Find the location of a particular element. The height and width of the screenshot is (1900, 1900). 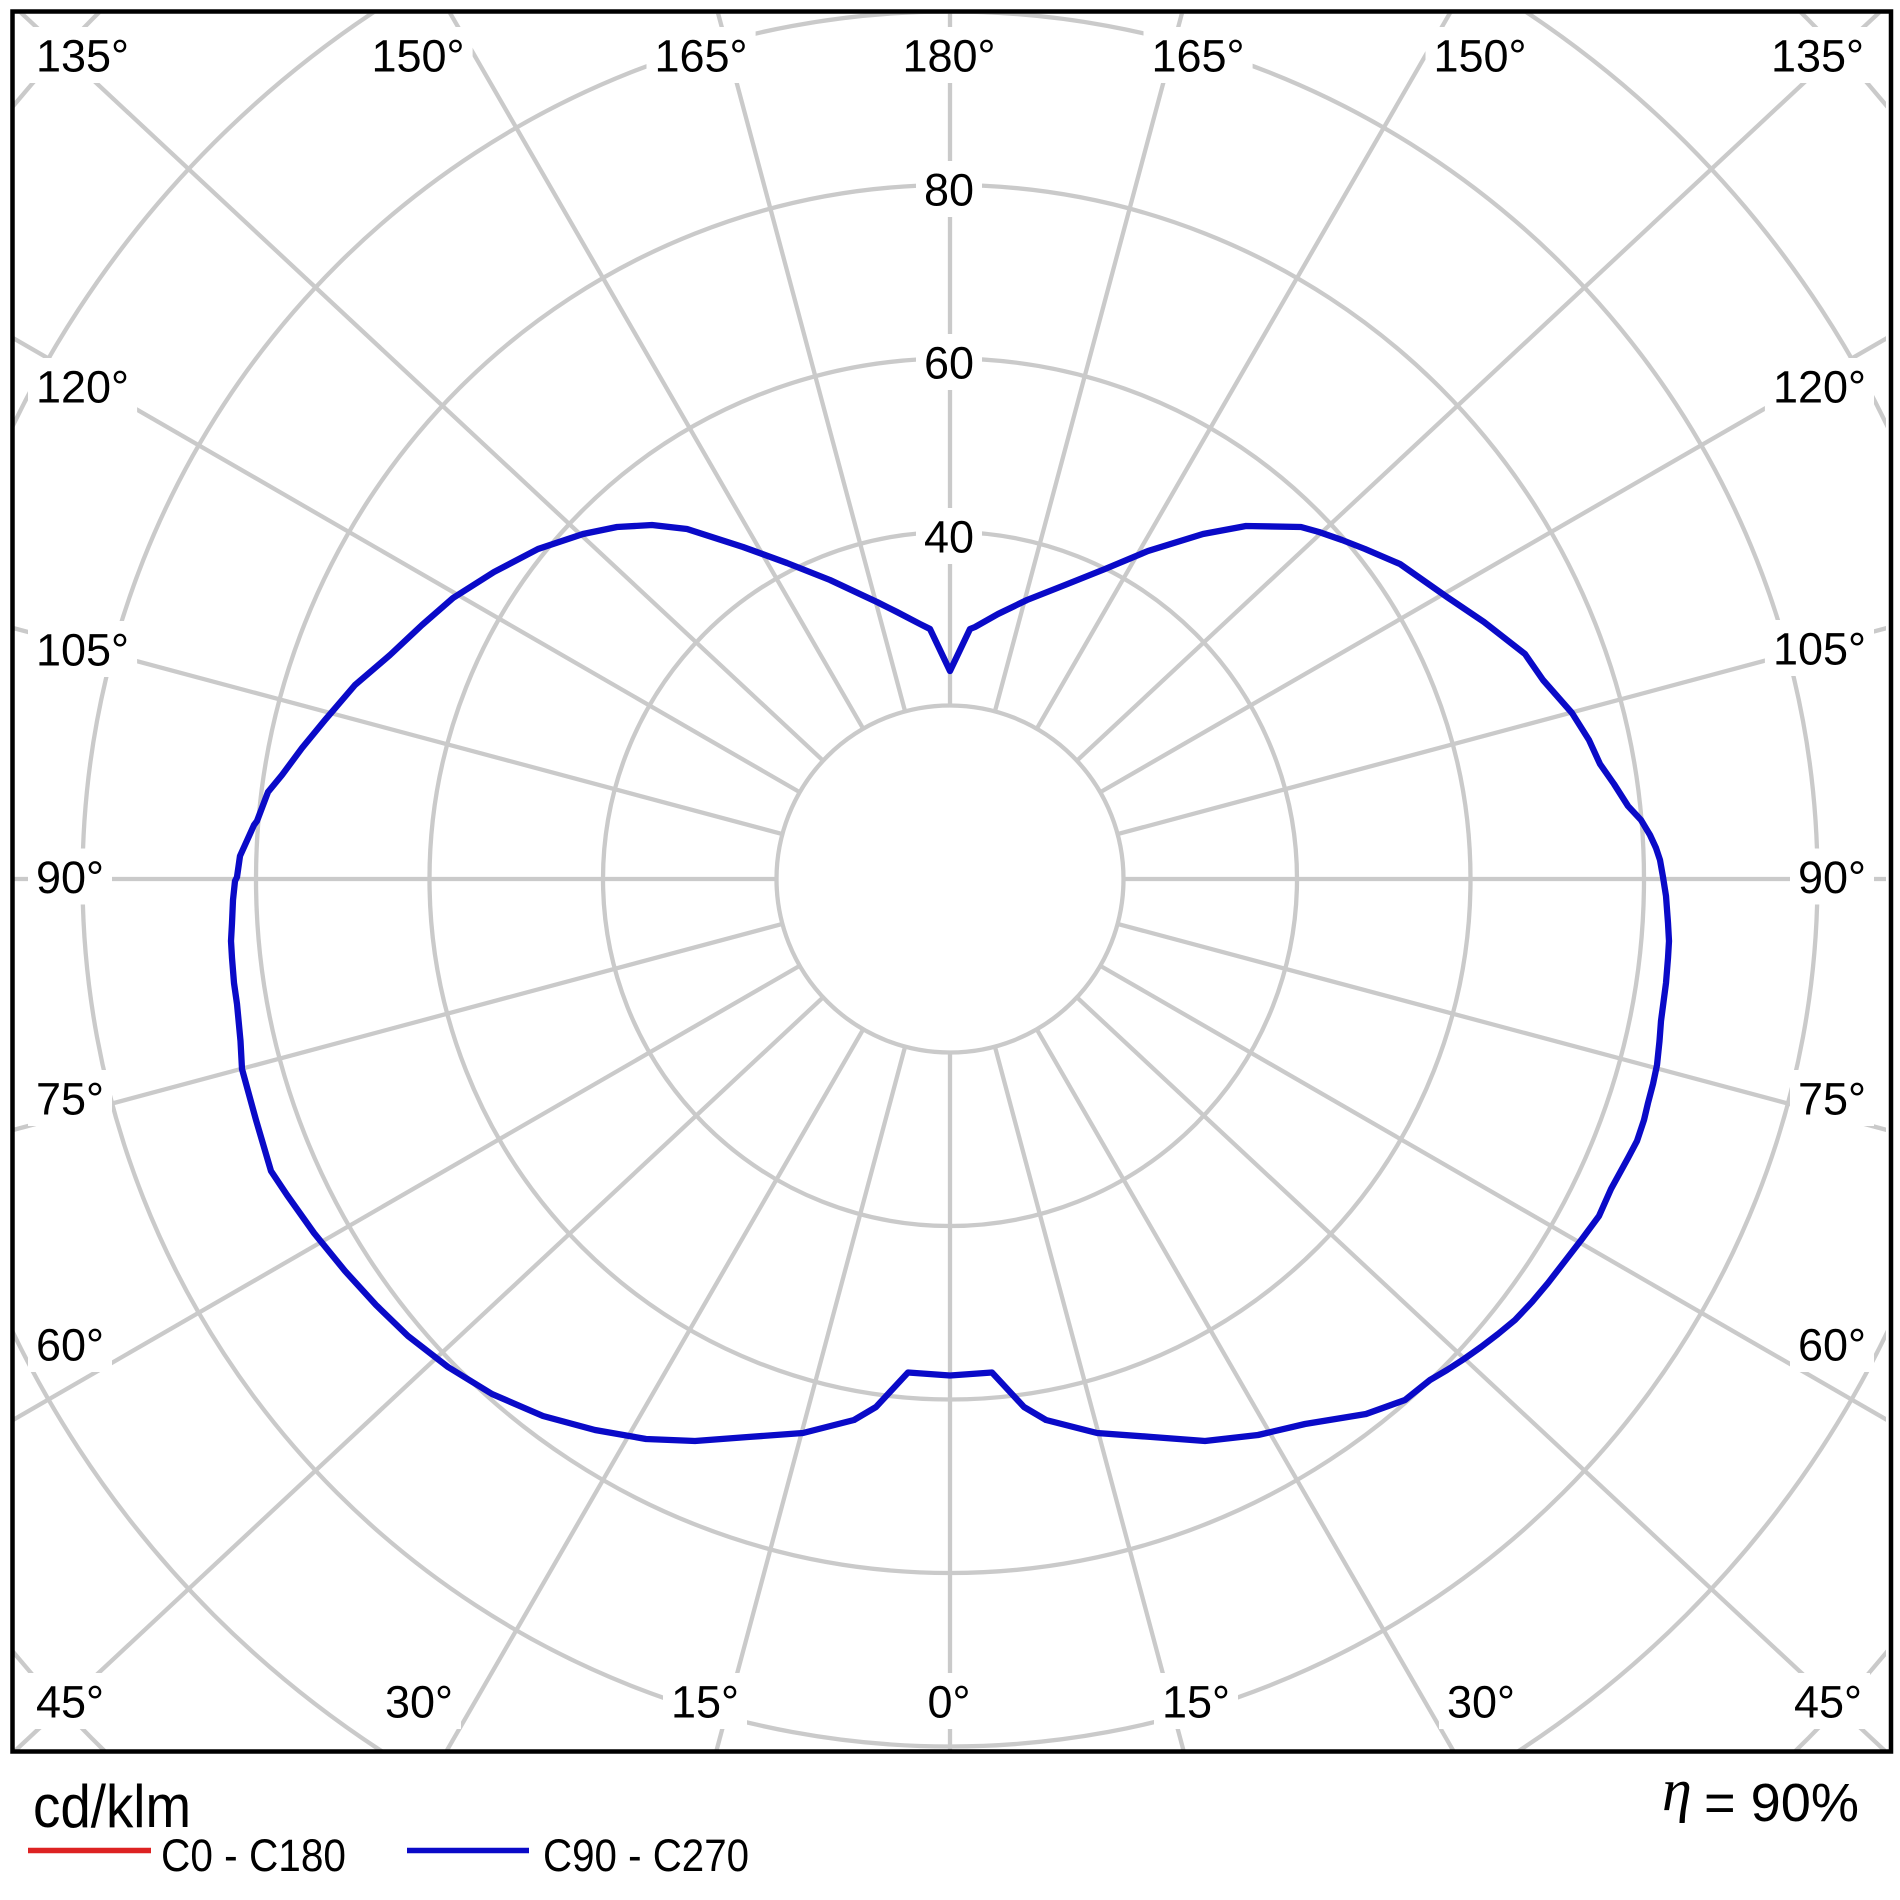

svg-text: = 90% is located at coordinates (1781, 1803).